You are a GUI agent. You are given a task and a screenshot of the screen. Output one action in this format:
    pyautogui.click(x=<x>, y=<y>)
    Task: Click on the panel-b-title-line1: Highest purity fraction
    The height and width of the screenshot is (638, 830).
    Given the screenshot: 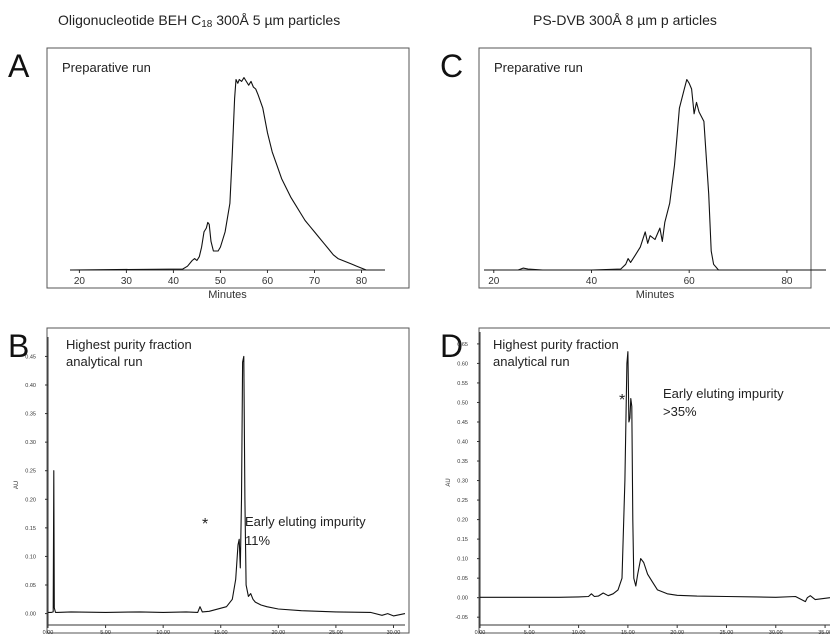 What is the action you would take?
    pyautogui.click(x=129, y=344)
    